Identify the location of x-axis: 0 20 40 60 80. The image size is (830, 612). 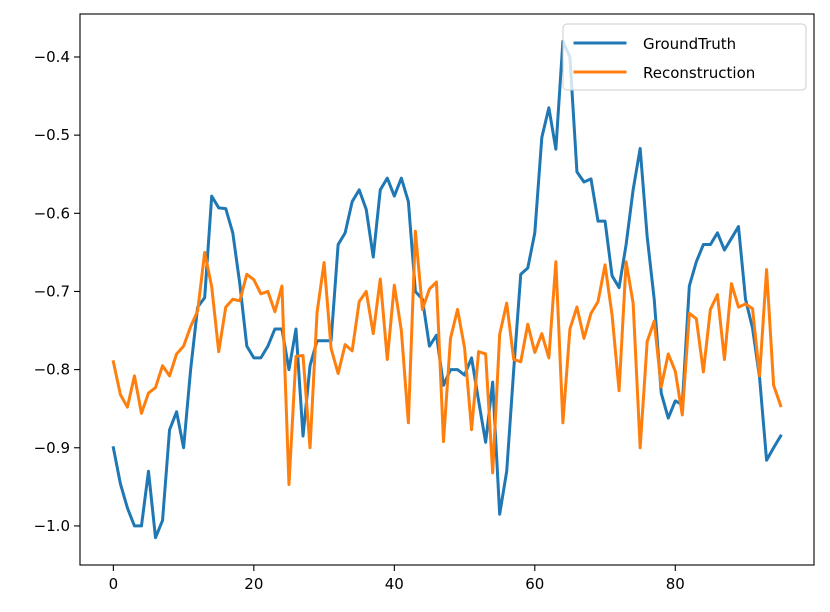
(397, 579).